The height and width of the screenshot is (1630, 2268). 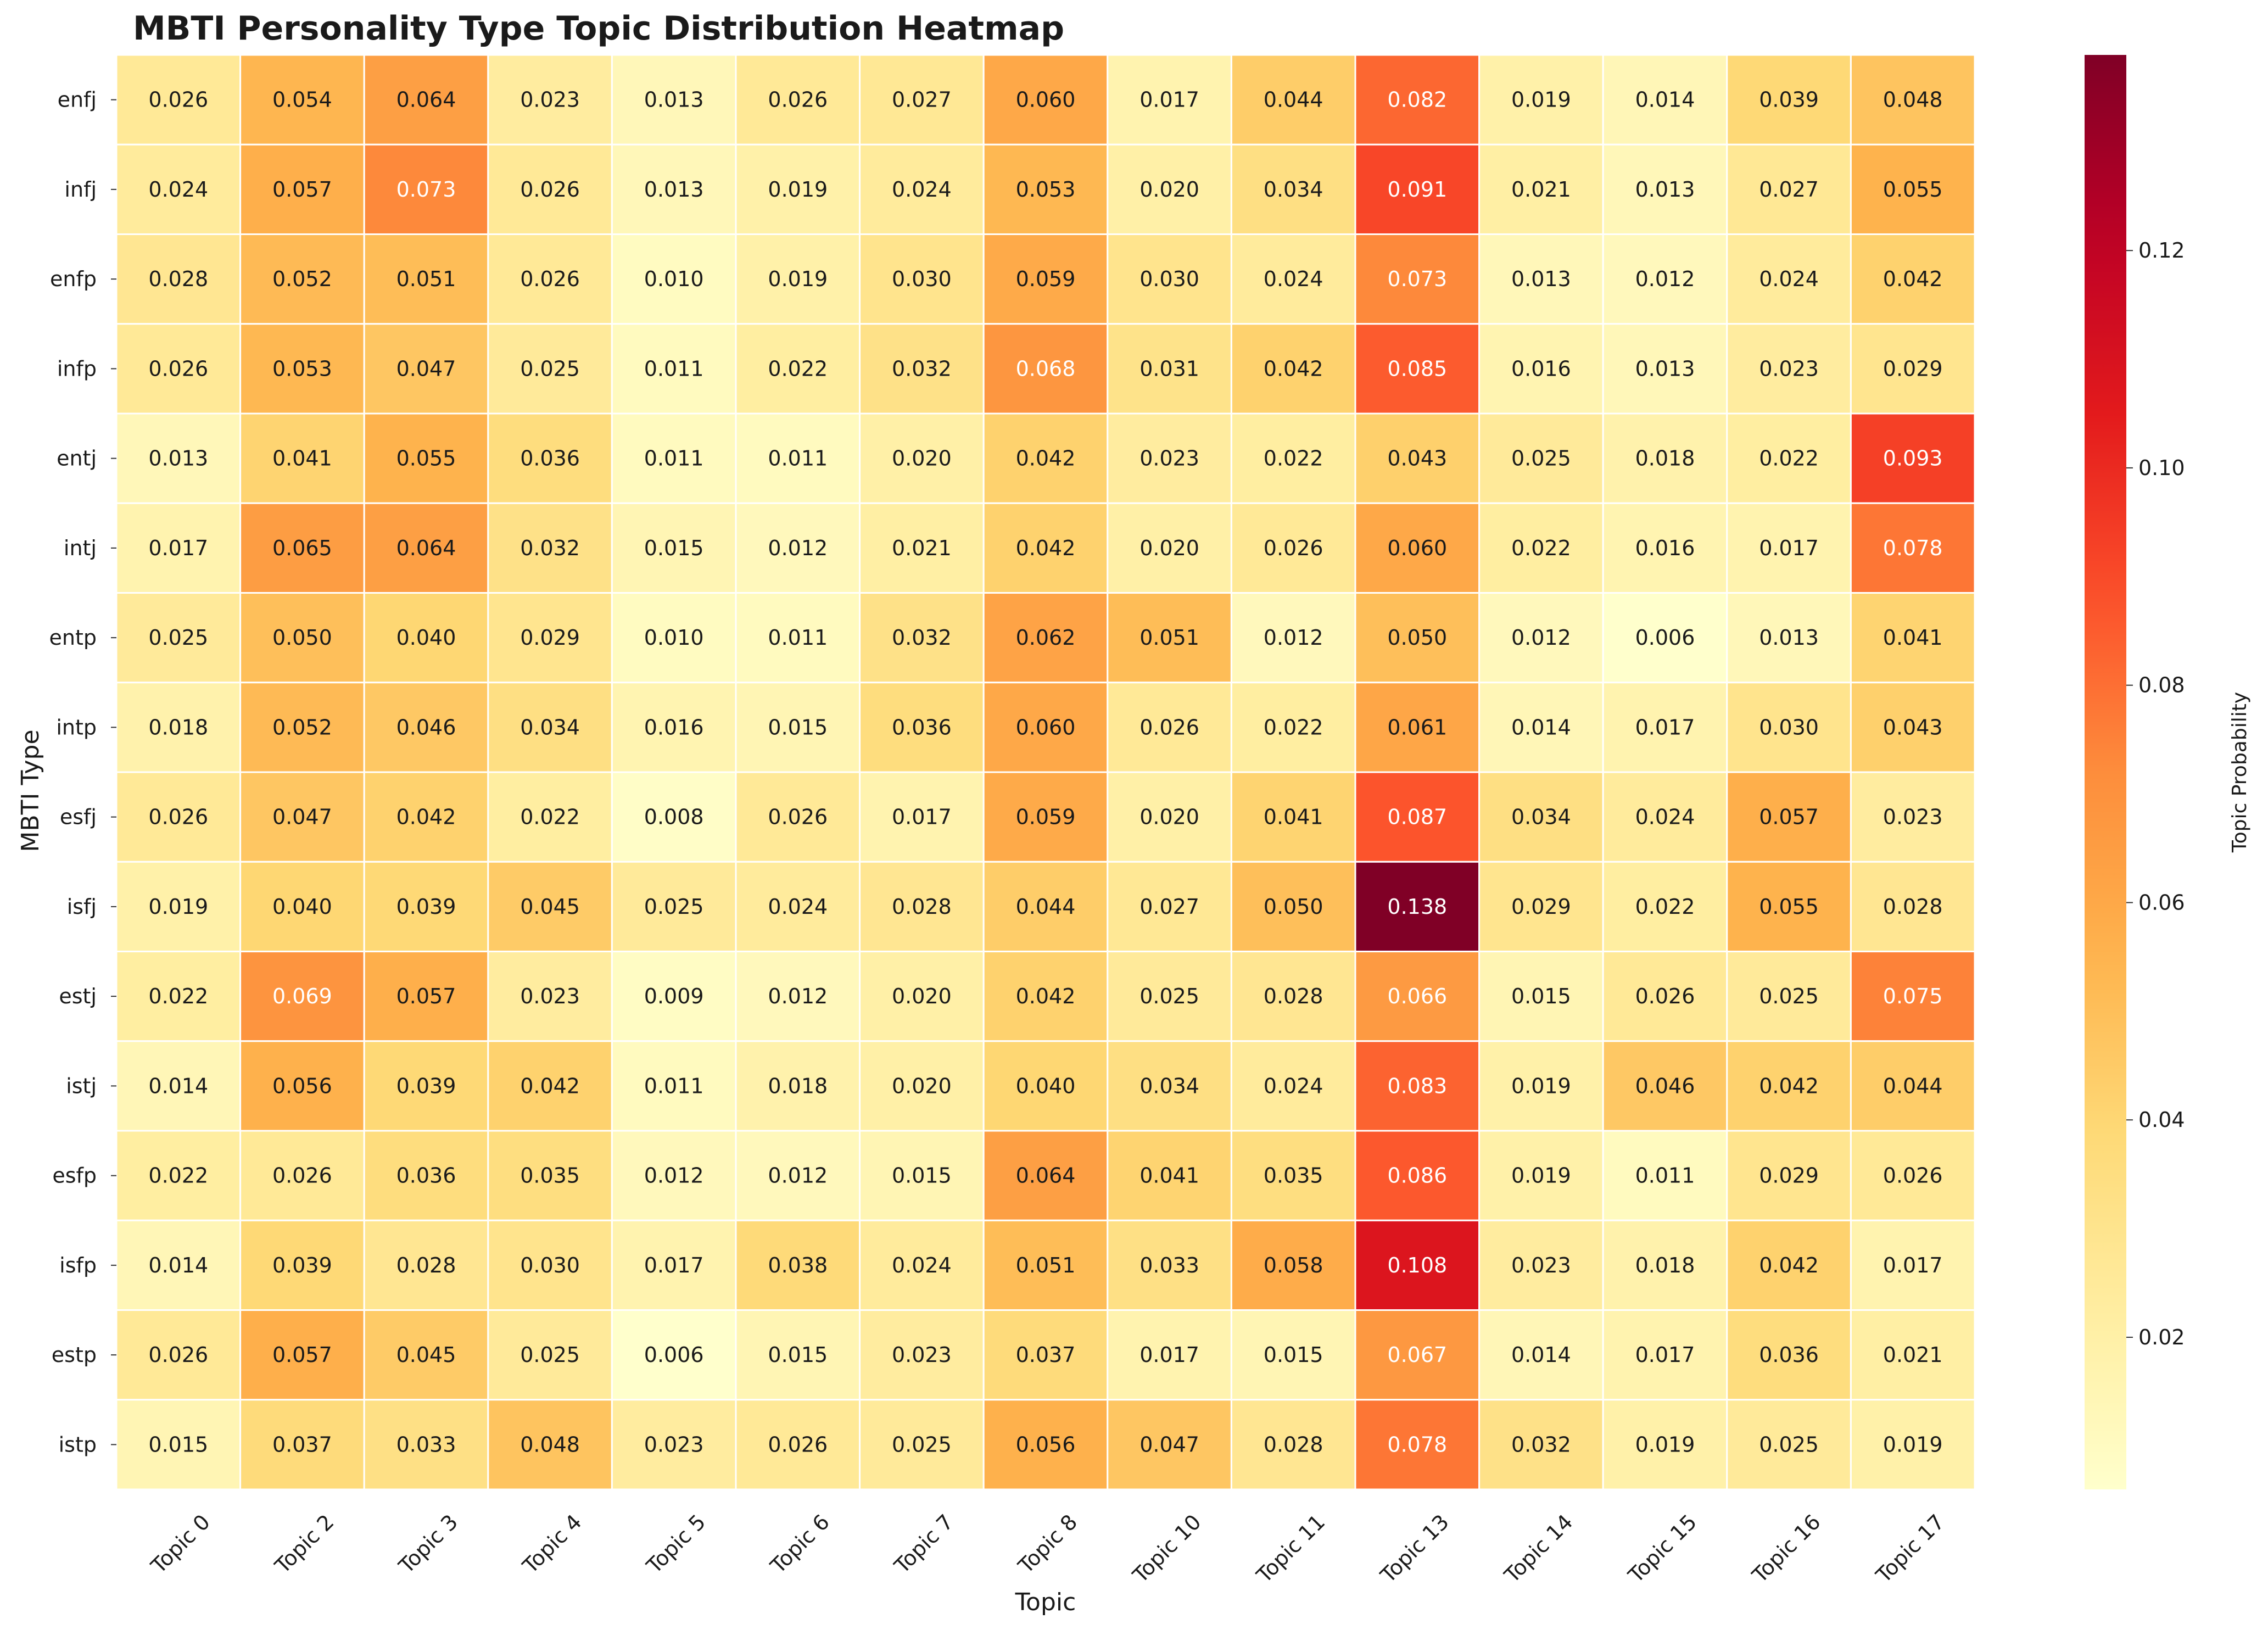 What do you see at coordinates (1910, 1549) in the screenshot?
I see `x-tick-label: Topic 17` at bounding box center [1910, 1549].